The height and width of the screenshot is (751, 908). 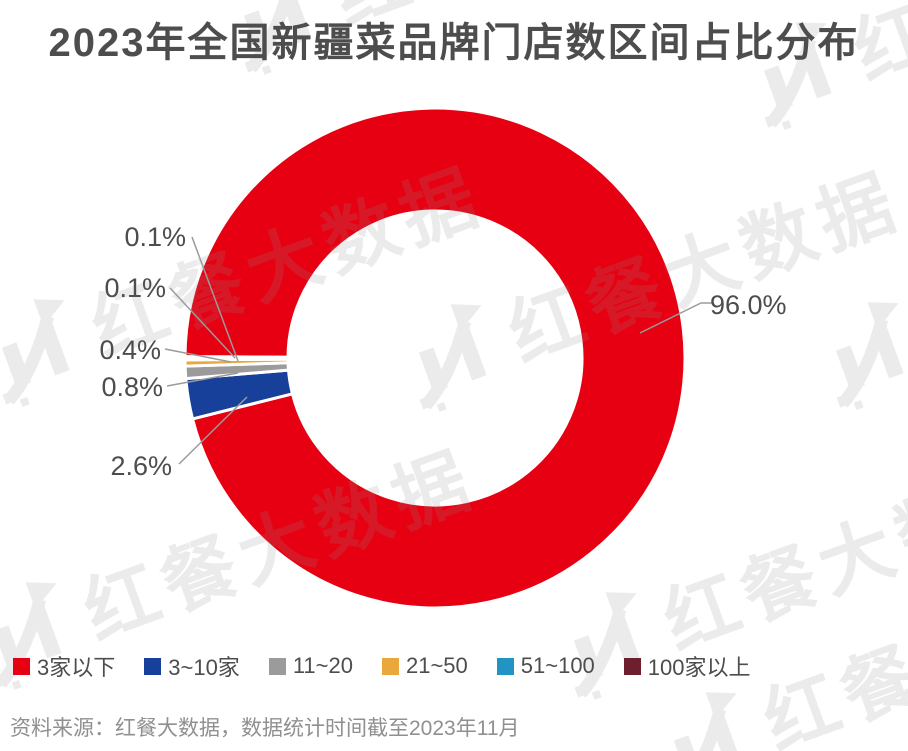 What do you see at coordinates (856, 279) in the screenshot?
I see `watermark-4: 红餐大数据` at bounding box center [856, 279].